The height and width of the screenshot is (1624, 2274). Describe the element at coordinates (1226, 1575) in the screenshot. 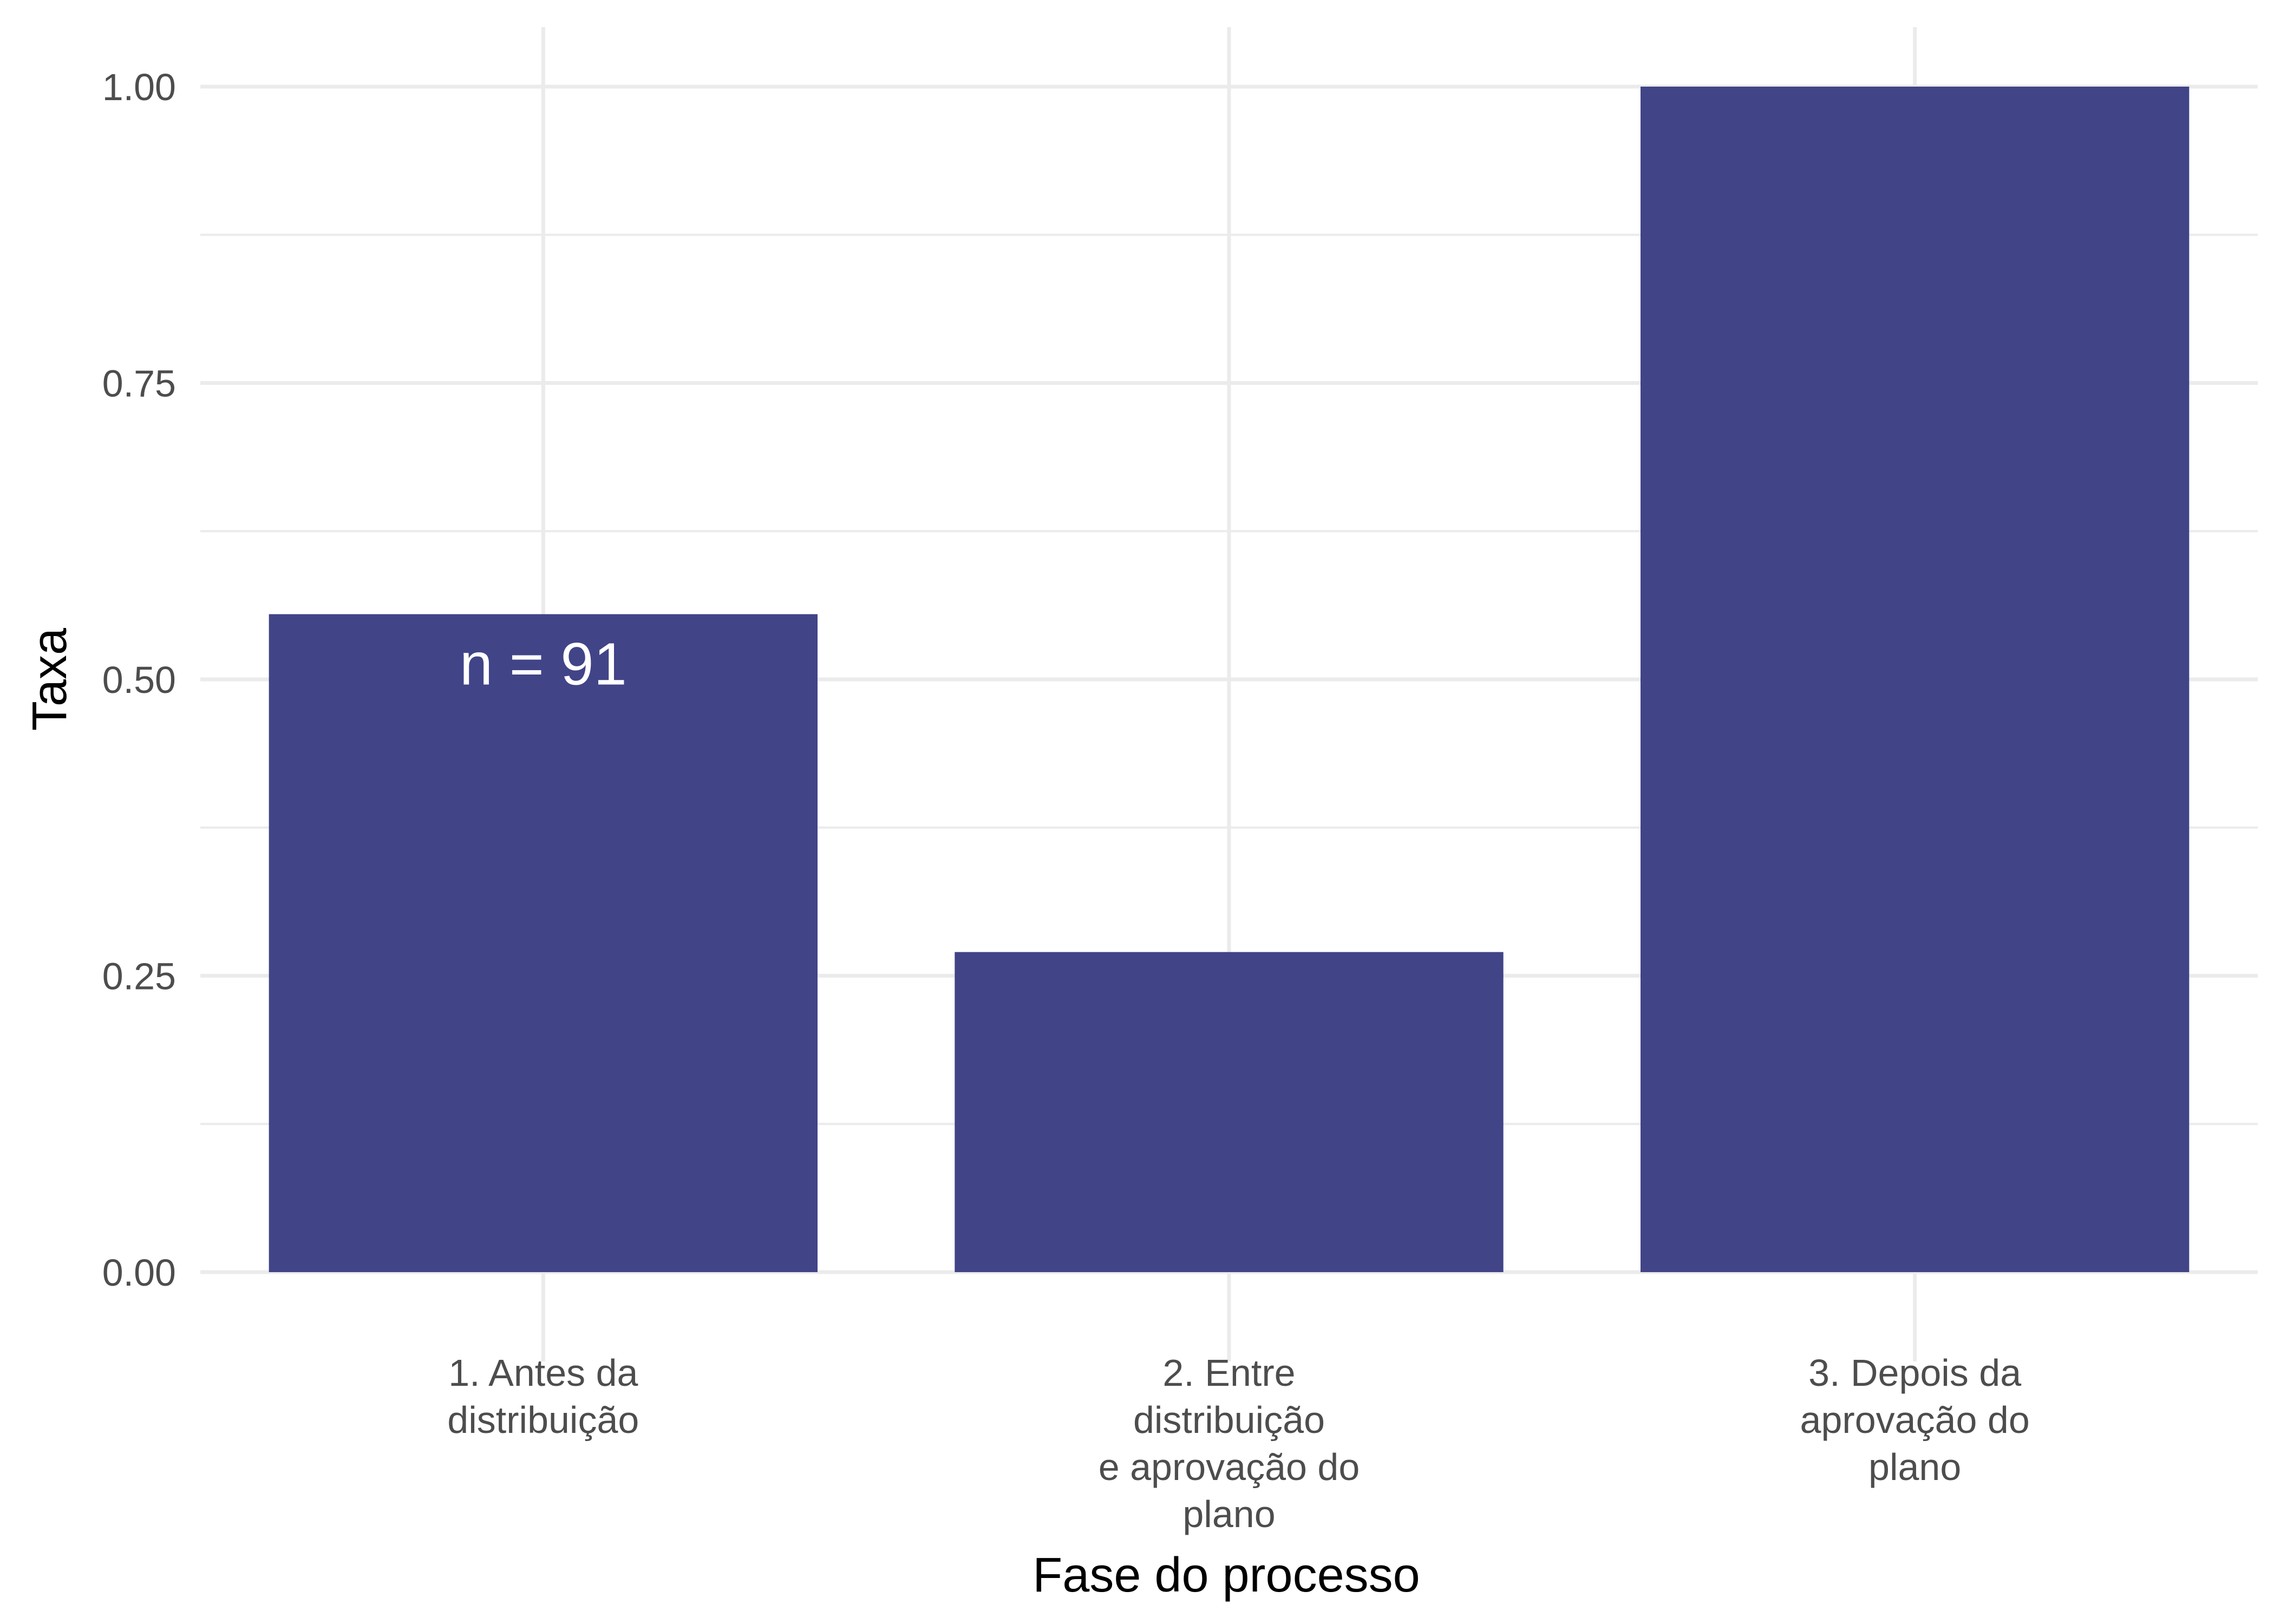

I see `x-axis-title: Fase do processo` at that location.